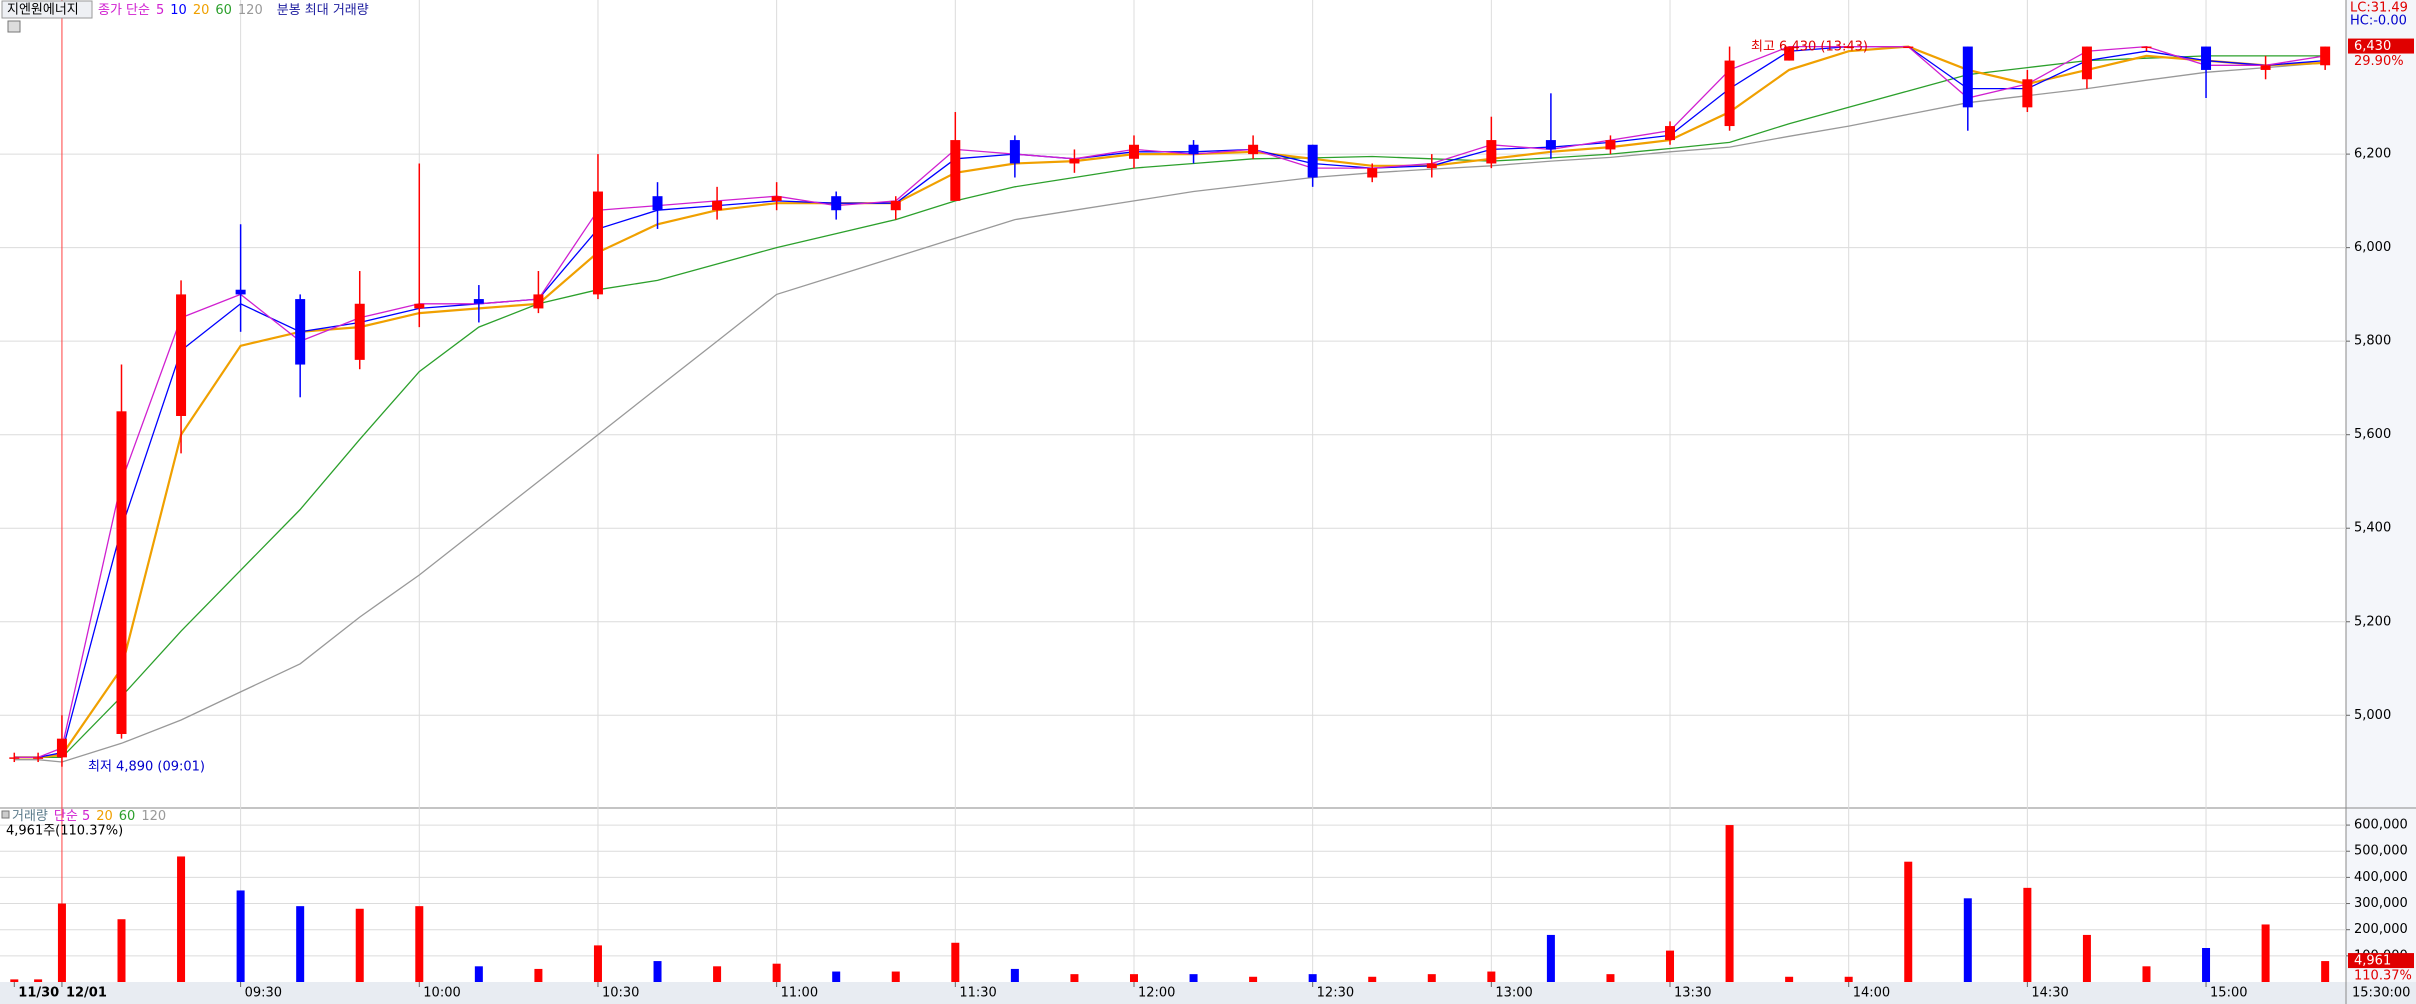 Image resolution: width=2416 pixels, height=1004 pixels. Describe the element at coordinates (2379, 61) in the screenshot. I see `last-change-label: 29.90%` at that location.